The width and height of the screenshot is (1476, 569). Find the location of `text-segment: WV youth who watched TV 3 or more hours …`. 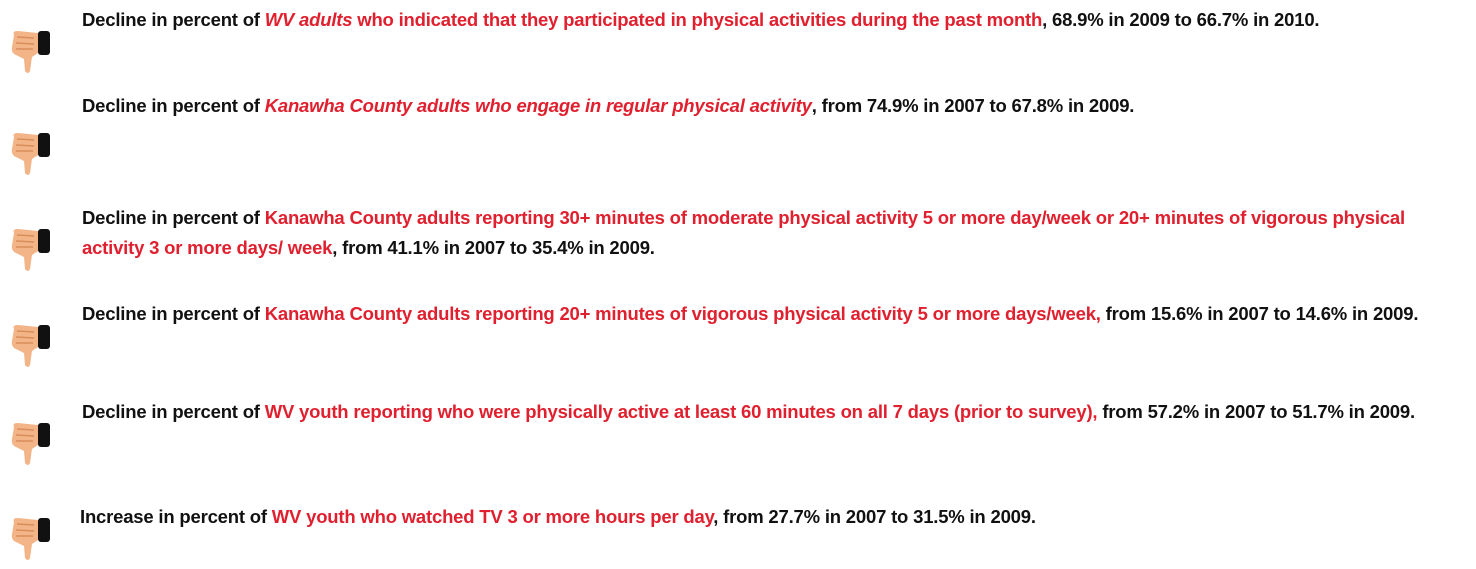

text-segment: WV youth who watched TV 3 or more hours … is located at coordinates (492, 516).